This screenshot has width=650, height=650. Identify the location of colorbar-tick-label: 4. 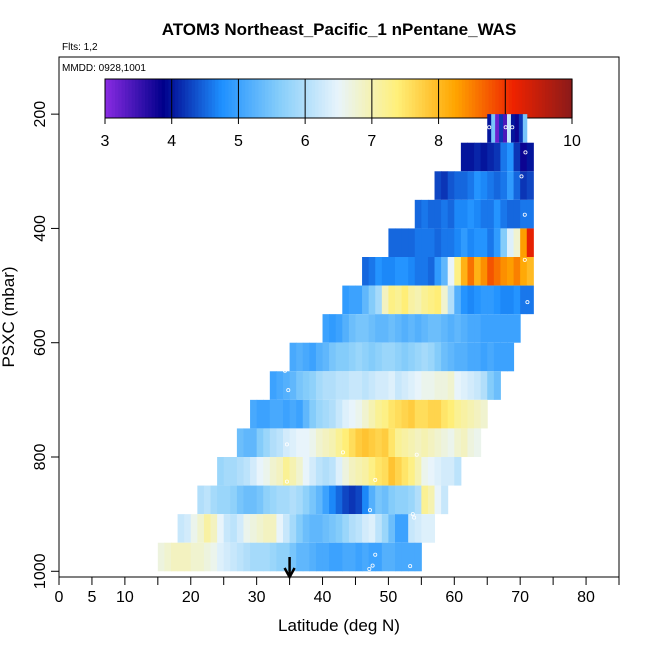
(171, 141).